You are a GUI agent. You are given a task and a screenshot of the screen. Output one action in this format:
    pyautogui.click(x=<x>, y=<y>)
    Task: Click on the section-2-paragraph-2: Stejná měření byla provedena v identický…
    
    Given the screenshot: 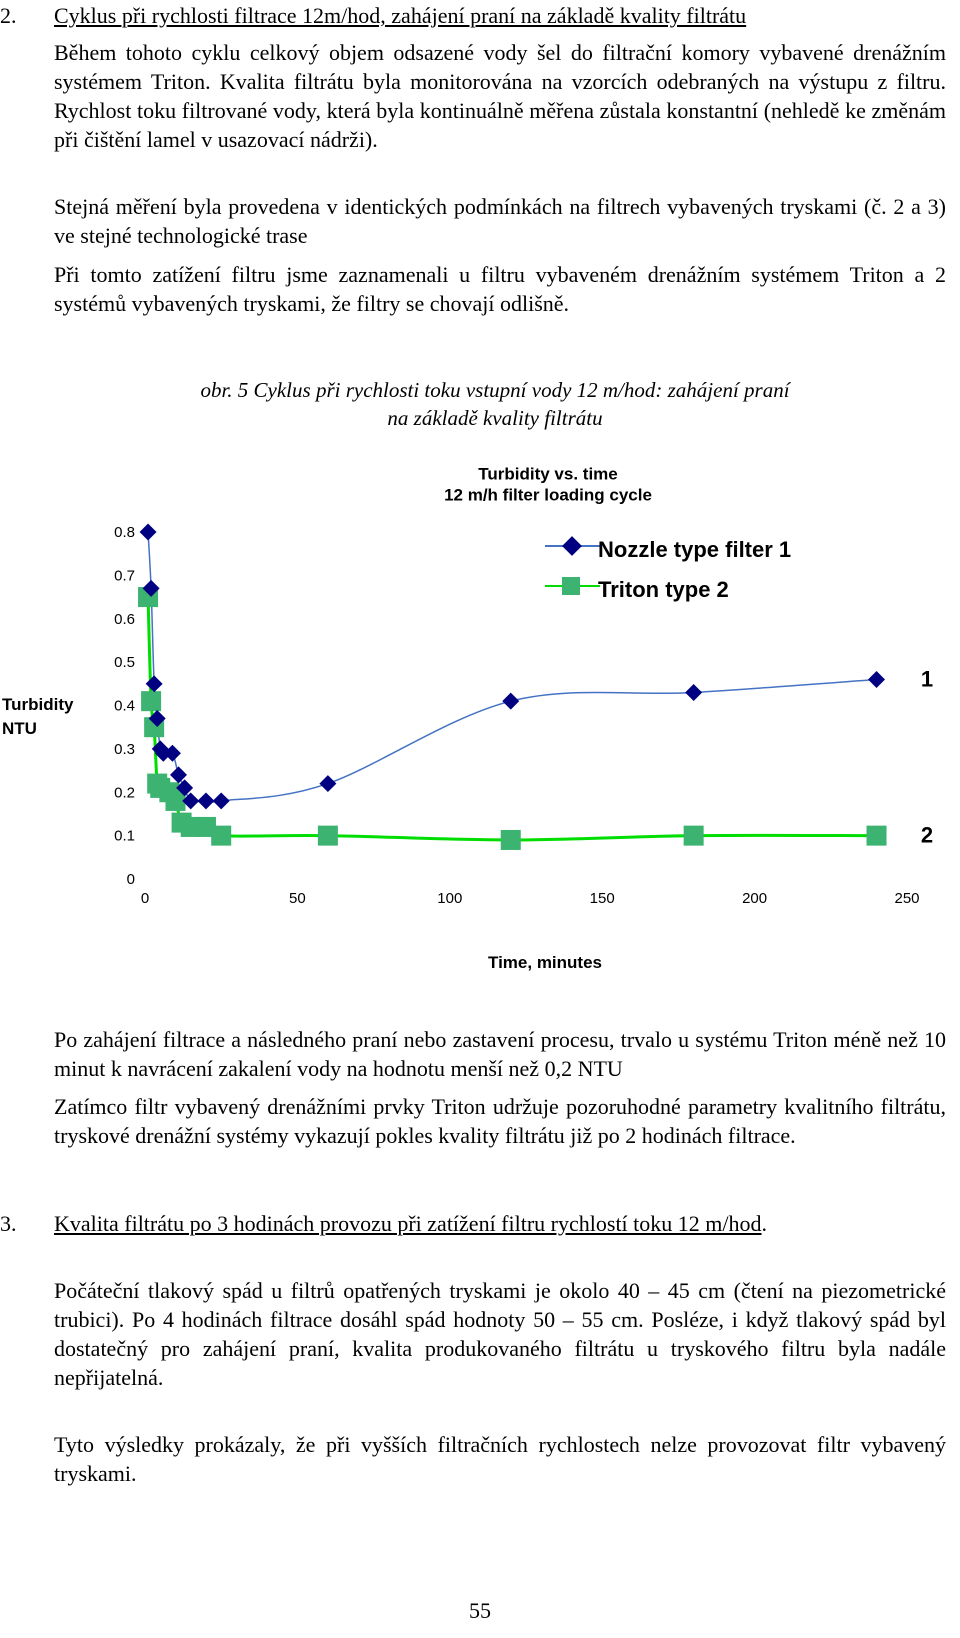 What is the action you would take?
    pyautogui.click(x=500, y=221)
    